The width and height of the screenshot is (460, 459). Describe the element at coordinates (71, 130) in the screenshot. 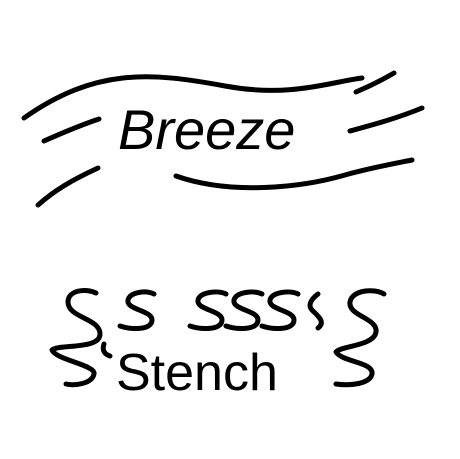

I see `wind-dash-left` at that location.